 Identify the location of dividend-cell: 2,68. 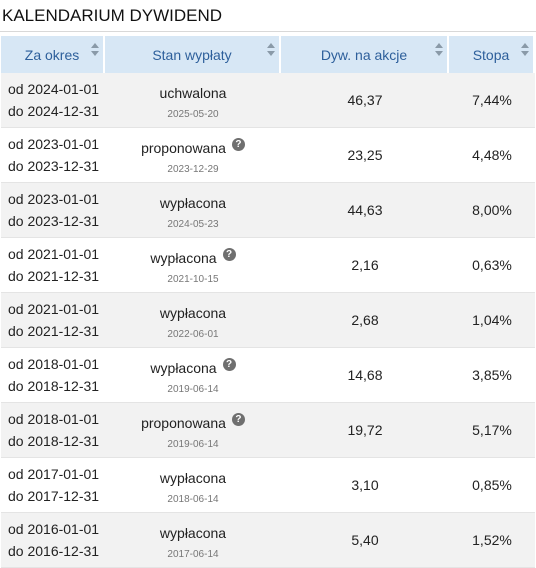
(365, 320).